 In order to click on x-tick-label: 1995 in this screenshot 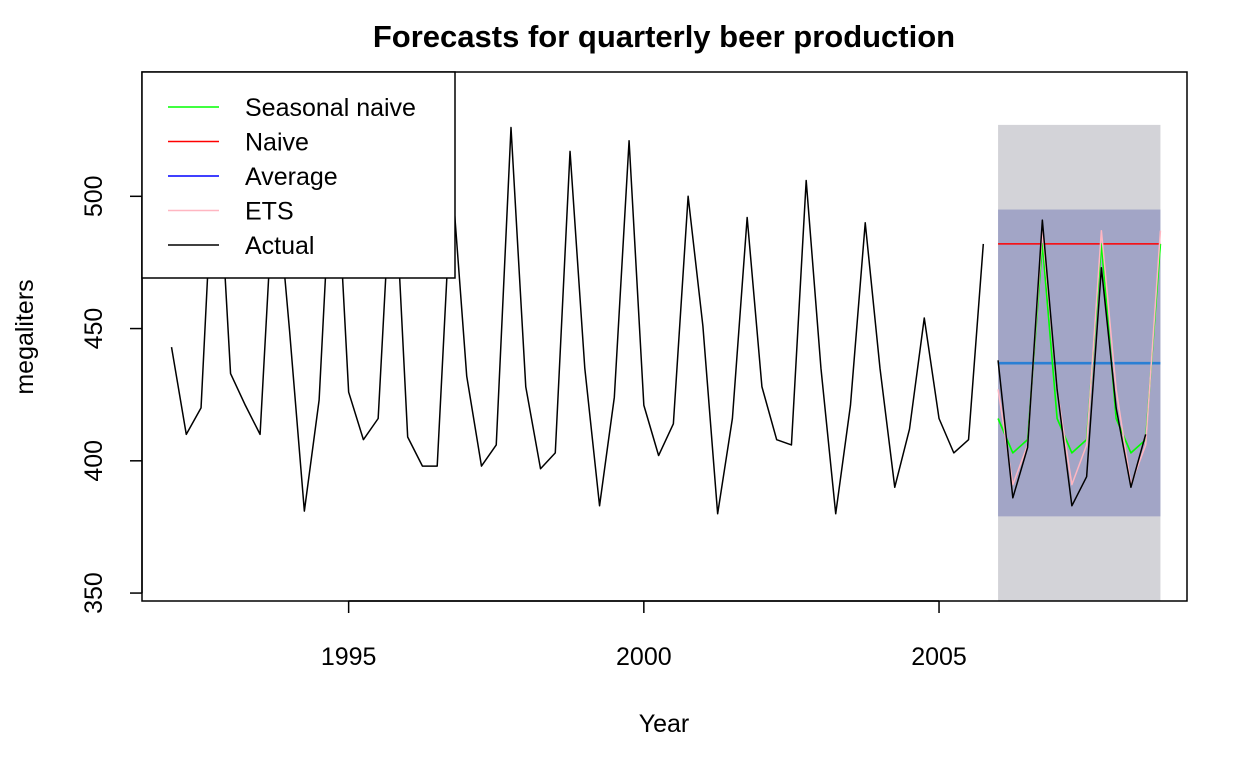, I will do `click(349, 657)`.